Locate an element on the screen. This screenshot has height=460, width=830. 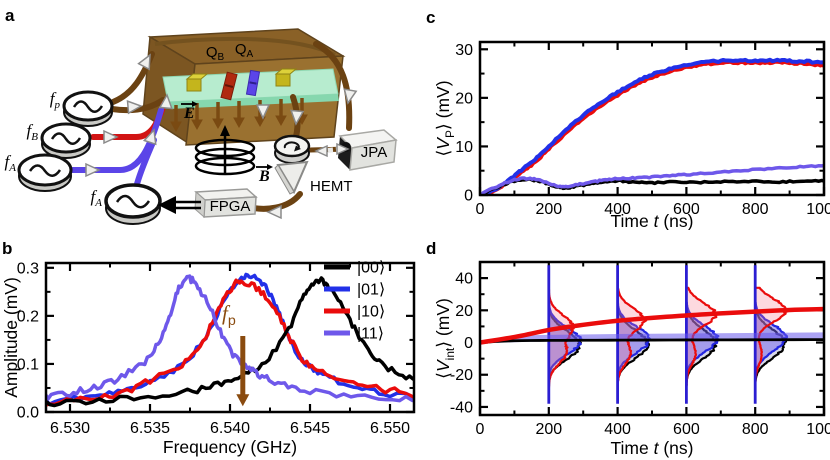
label-fA: fA is located at coordinates (11, 163).